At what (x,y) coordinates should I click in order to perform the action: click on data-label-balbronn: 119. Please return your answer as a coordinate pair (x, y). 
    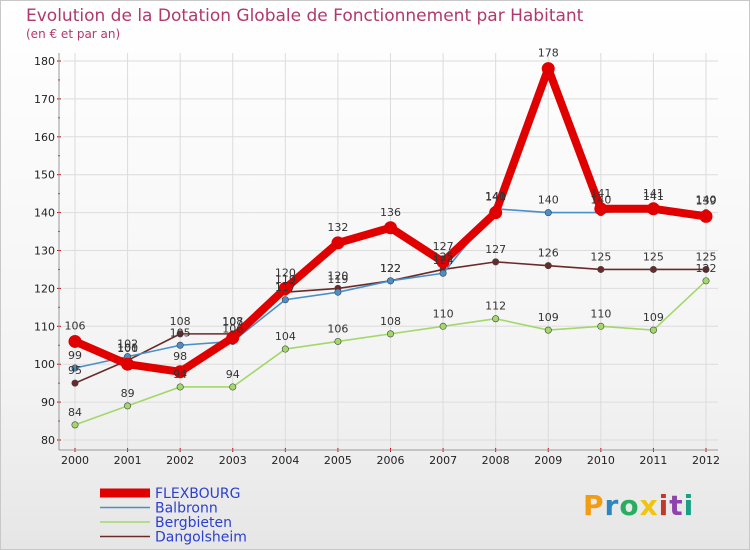
    Looking at the image, I should click on (337, 279).